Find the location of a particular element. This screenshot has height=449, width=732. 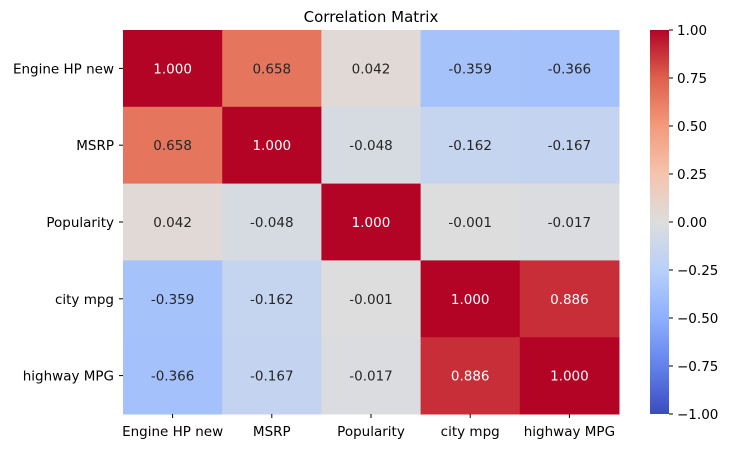

colorbar-tick-label: 0.25 is located at coordinates (692, 175).